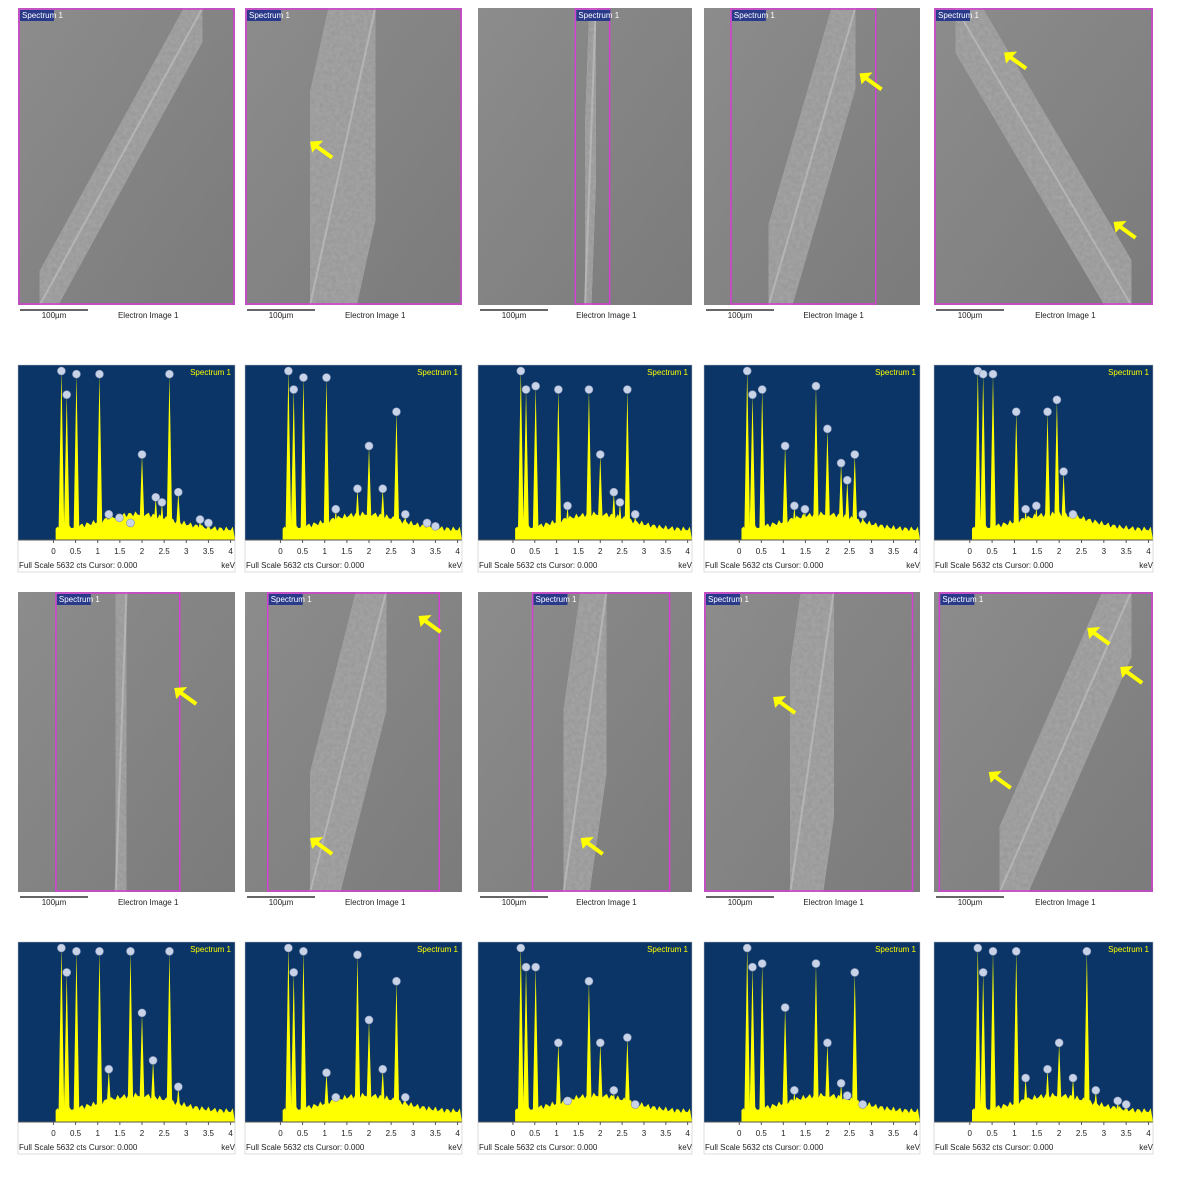  What do you see at coordinates (1043, 468) in the screenshot?
I see `panel-frame` at bounding box center [1043, 468].